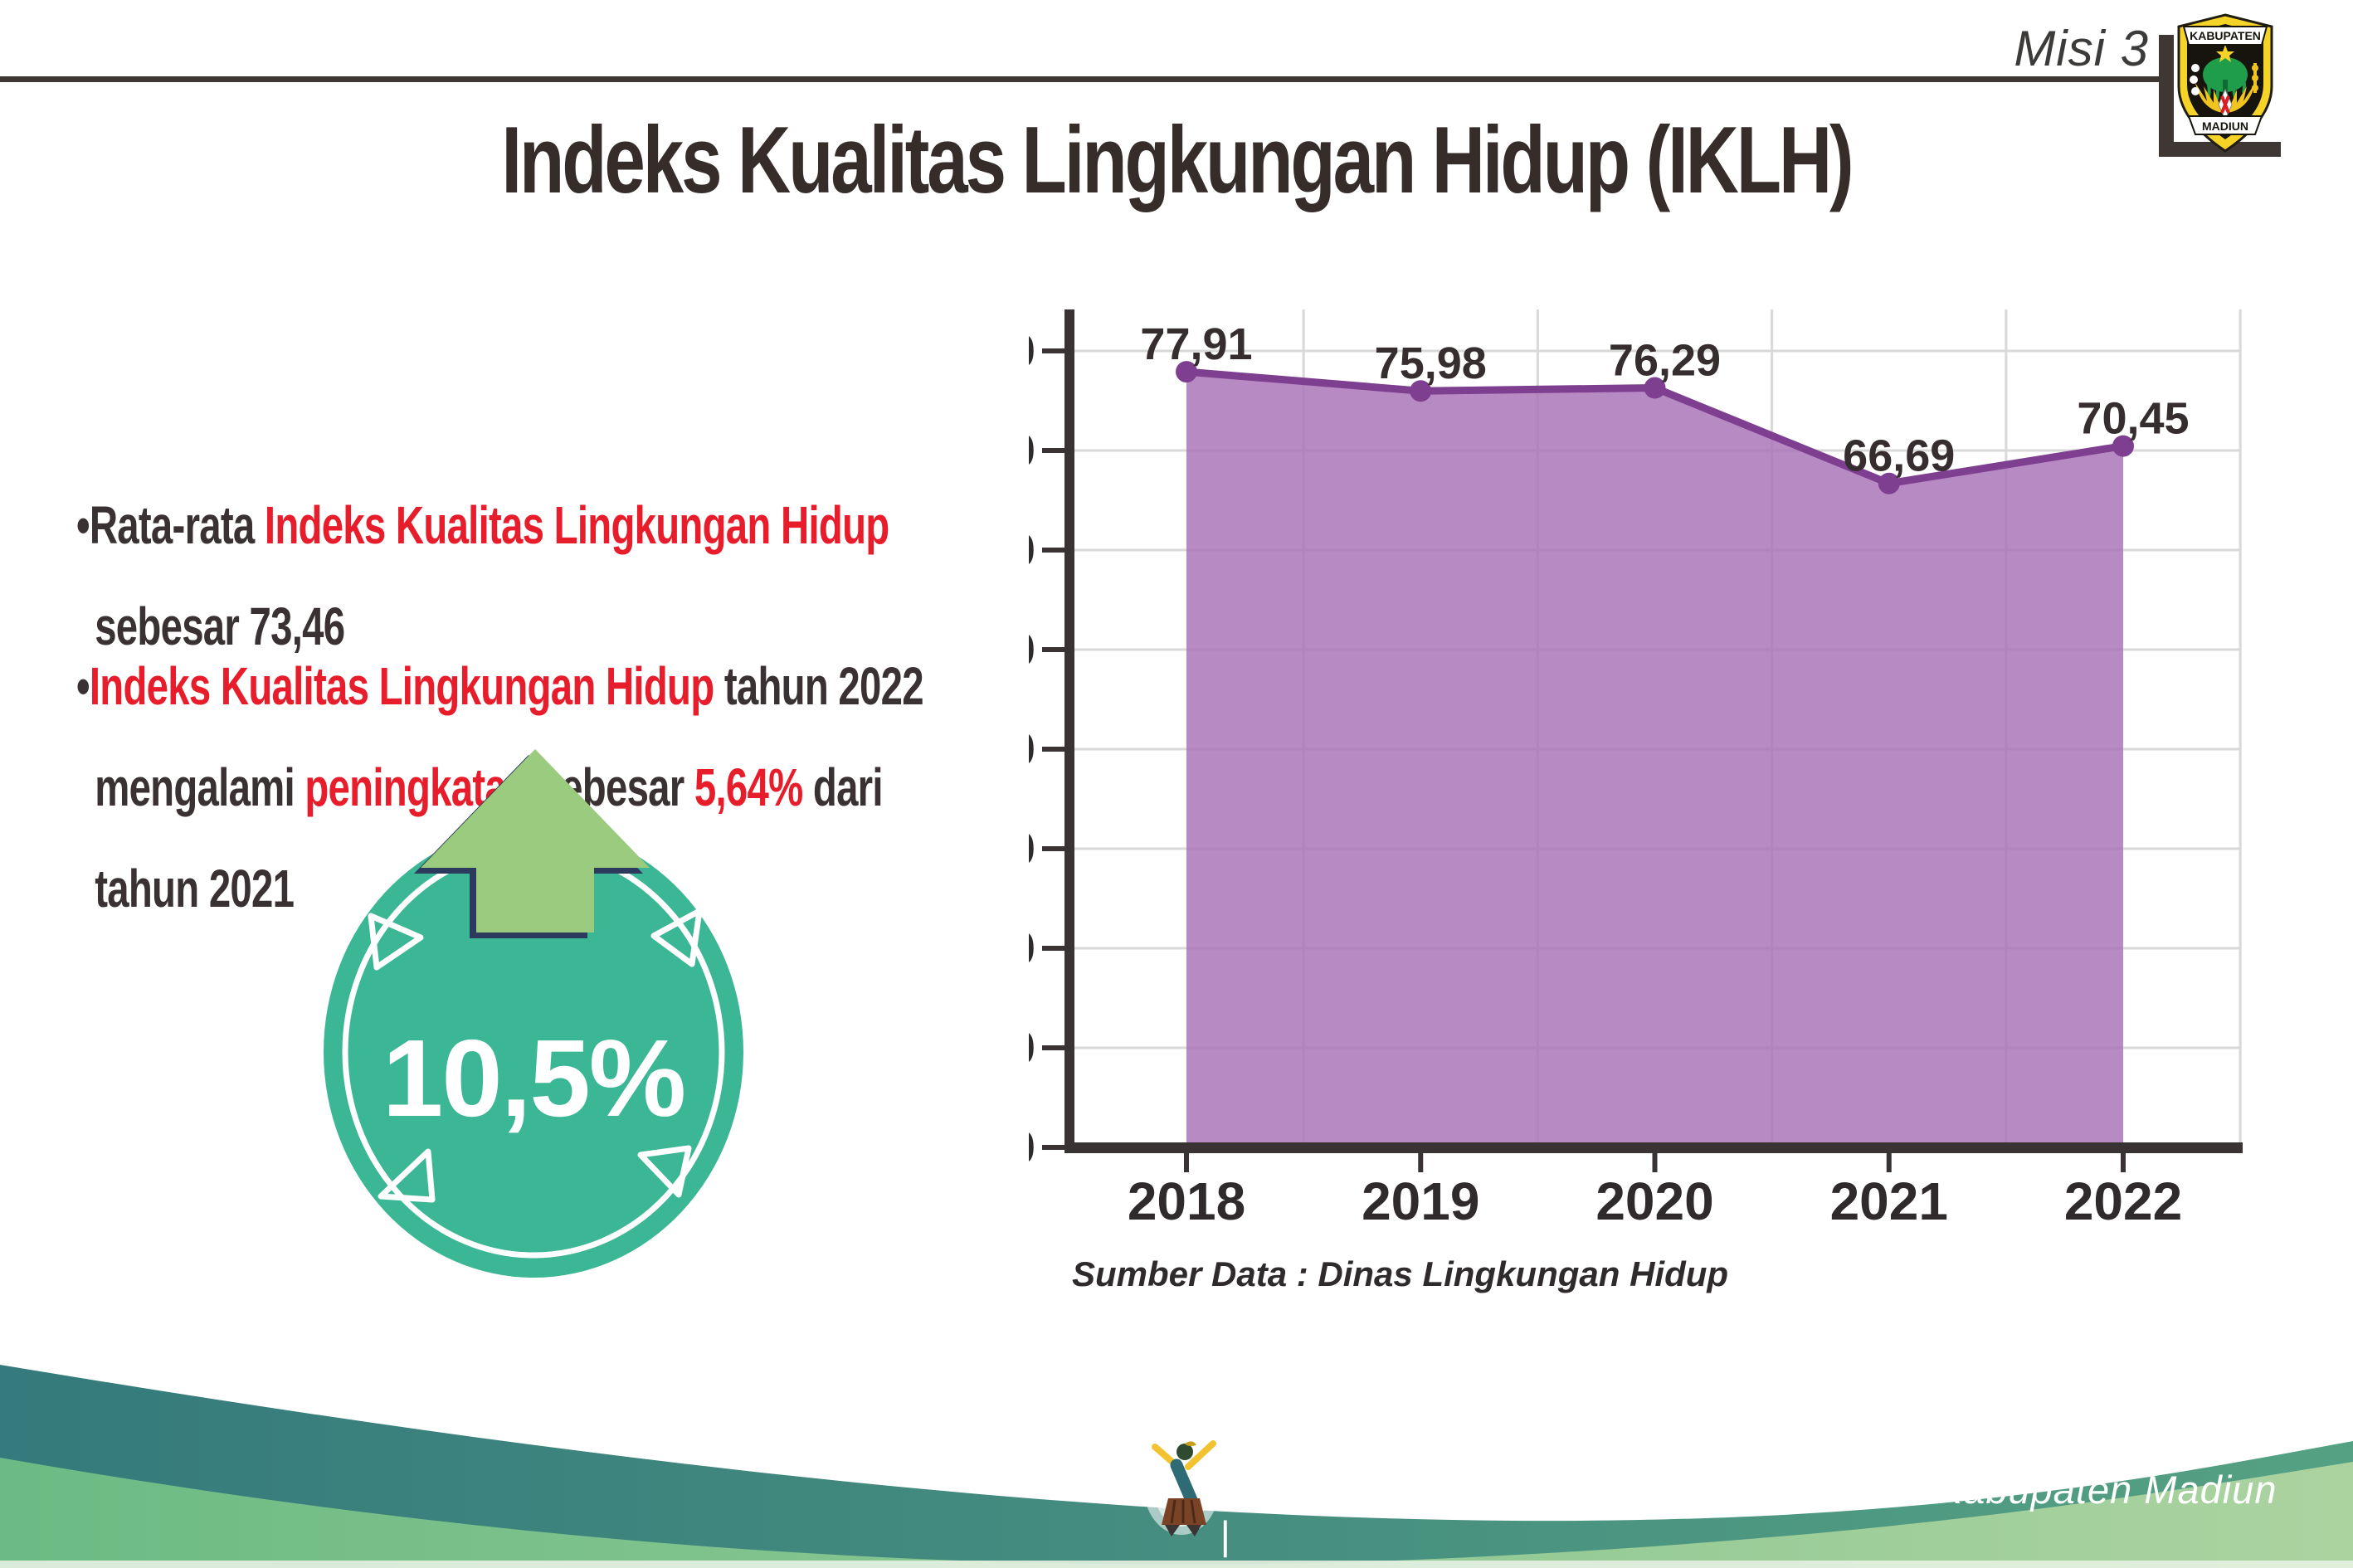 This screenshot has width=2353, height=1568. What do you see at coordinates (2081, 48) in the screenshot?
I see `mission-label: Misi 3` at bounding box center [2081, 48].